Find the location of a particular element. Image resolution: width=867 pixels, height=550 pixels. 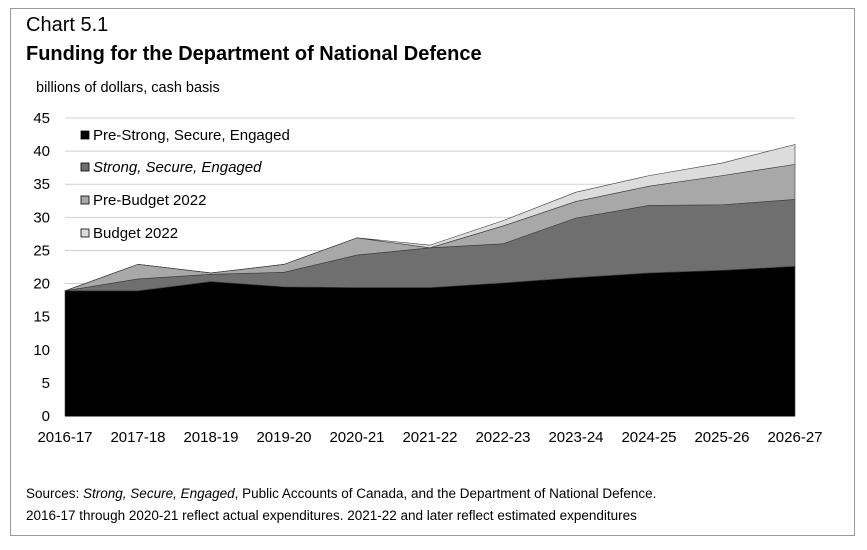

x-tick-label: 2022-23 is located at coordinates (502, 437).